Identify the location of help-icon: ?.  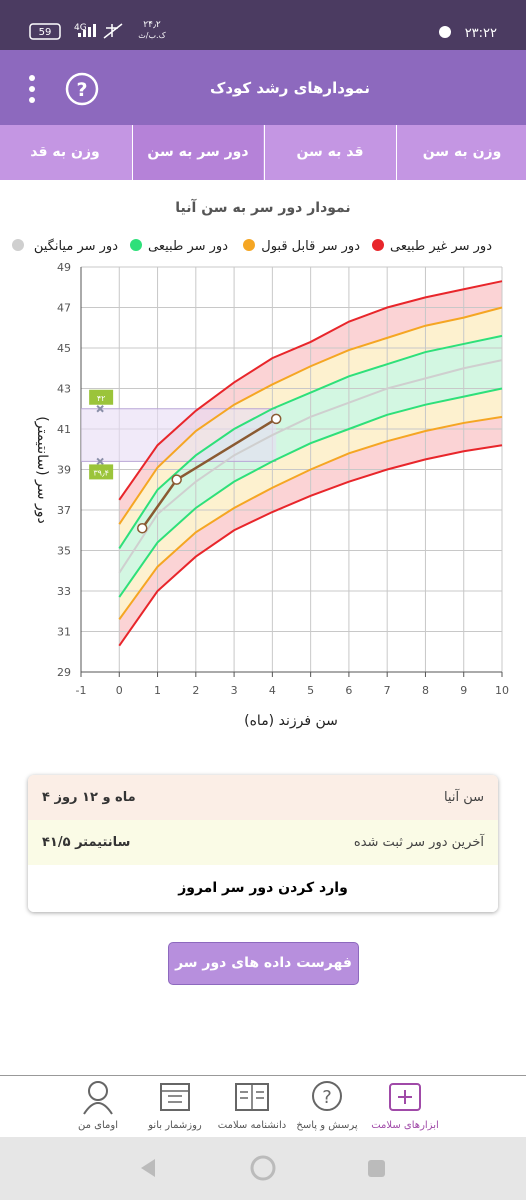
(81, 90).